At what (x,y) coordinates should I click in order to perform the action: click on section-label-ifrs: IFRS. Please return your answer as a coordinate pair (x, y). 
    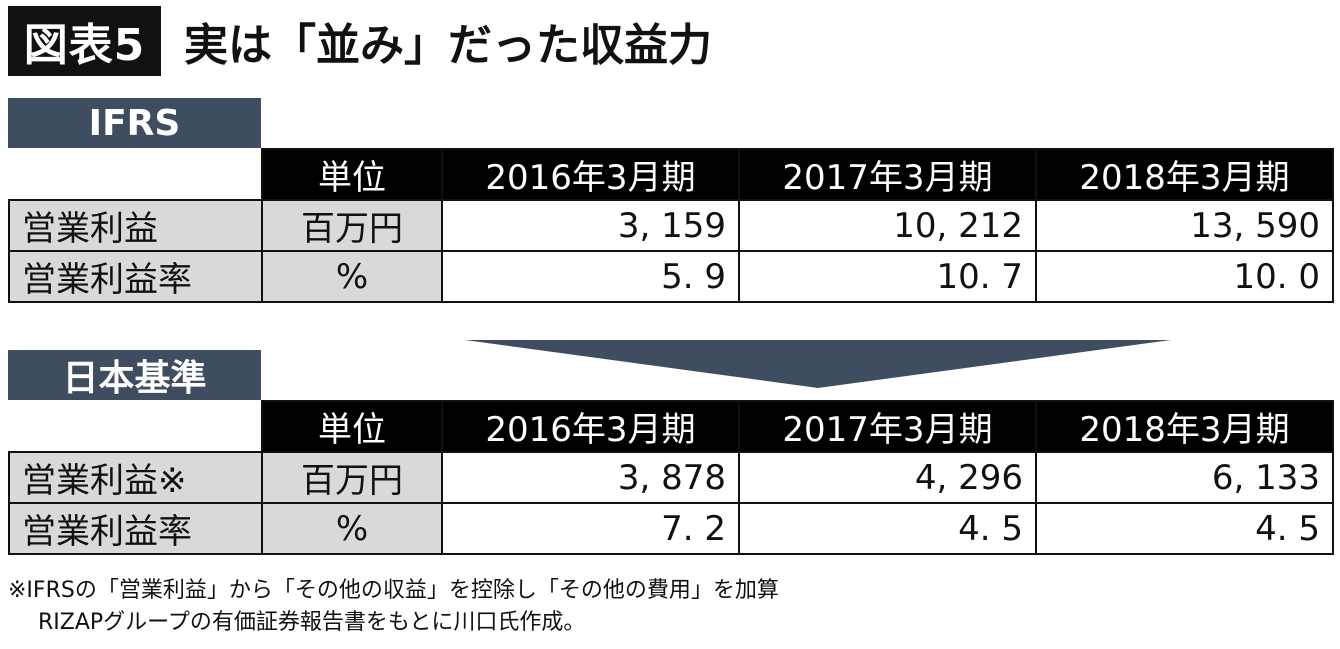
    Looking at the image, I should click on (134, 123).